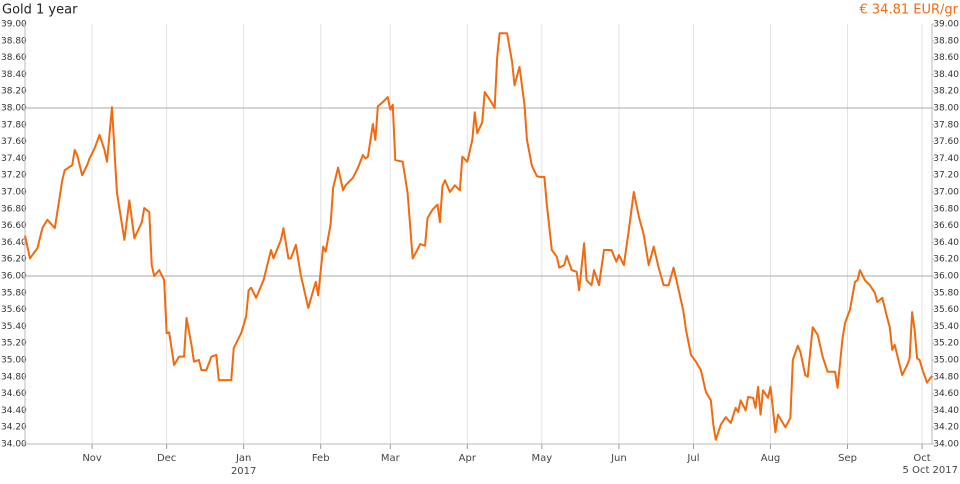  What do you see at coordinates (14, 58) in the screenshot?
I see `y-tick-label: 38.60` at bounding box center [14, 58].